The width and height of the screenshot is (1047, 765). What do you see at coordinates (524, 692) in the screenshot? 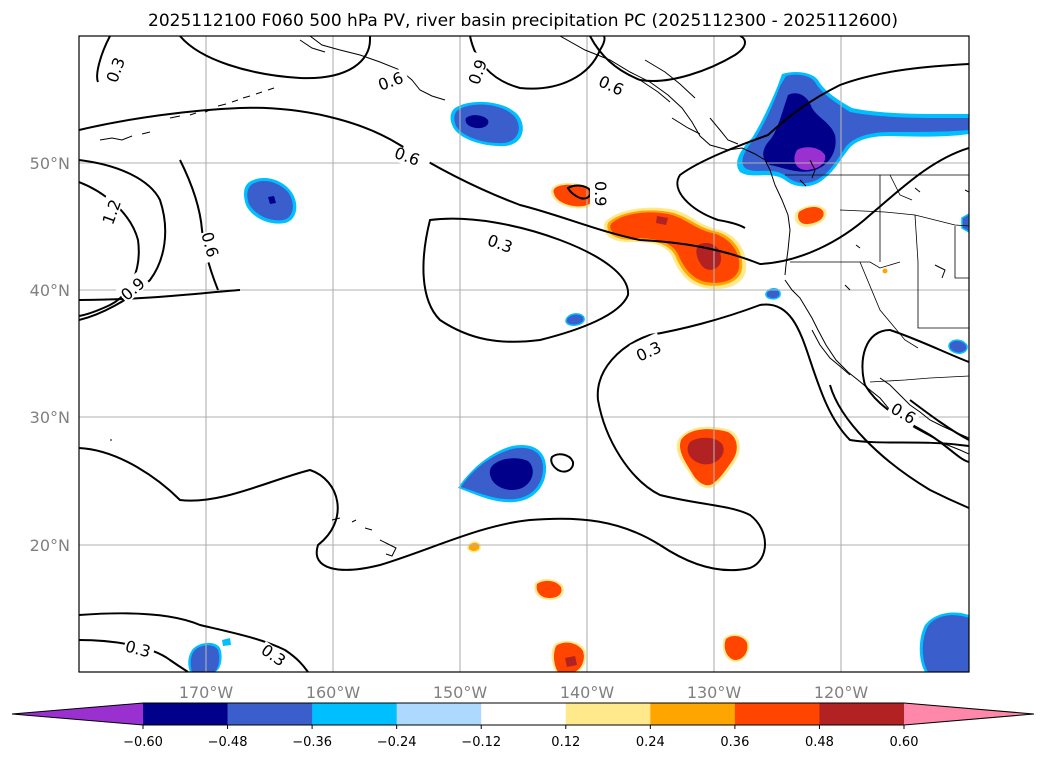
I see `lon-tick-labels: 170°W 160°W 150°W 140°W 130°W 120°W` at bounding box center [524, 692].